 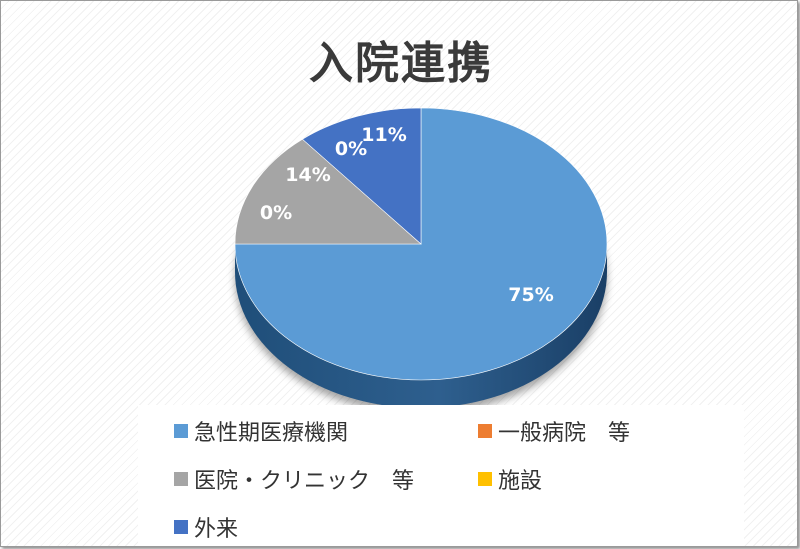 I want to click on legend-item-outpatient: 外来, so click(x=206, y=527).